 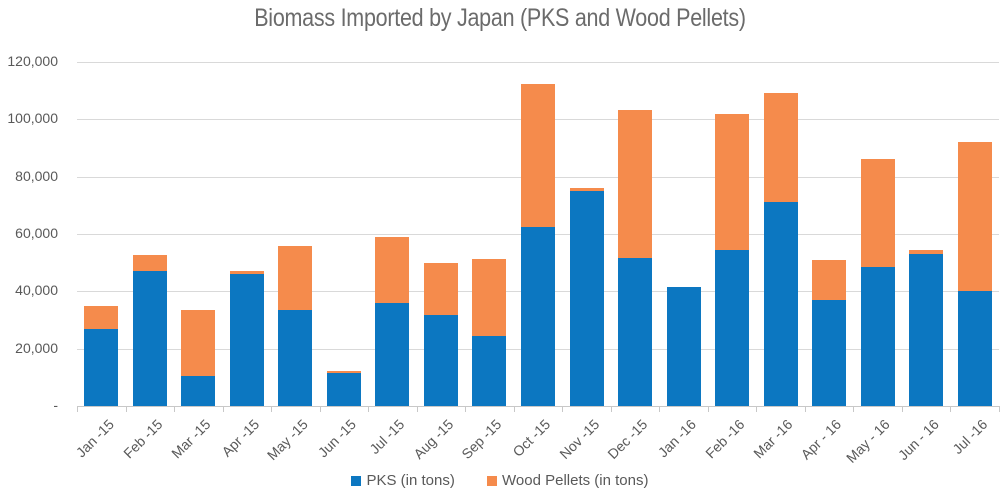 What do you see at coordinates (36, 175) in the screenshot?
I see `y-tick-label: 80,000` at bounding box center [36, 175].